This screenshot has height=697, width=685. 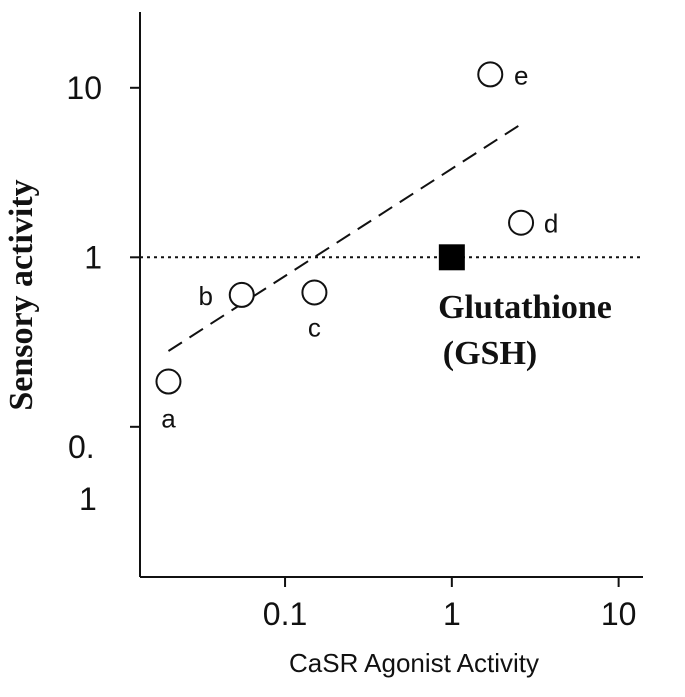 I want to click on point-label-e: e, so click(x=521, y=75).